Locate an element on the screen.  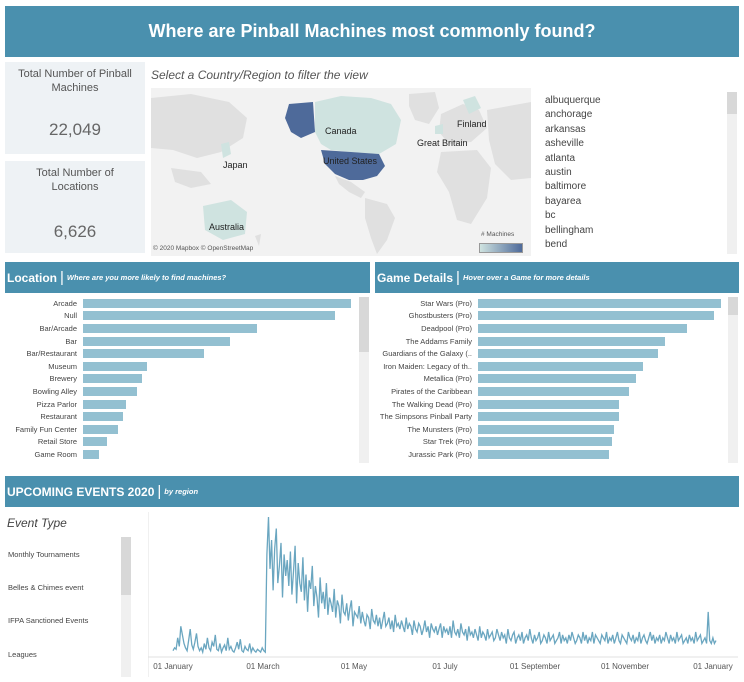
bar-row: The Simpsons Pinball Party is located at coordinates (548, 416).